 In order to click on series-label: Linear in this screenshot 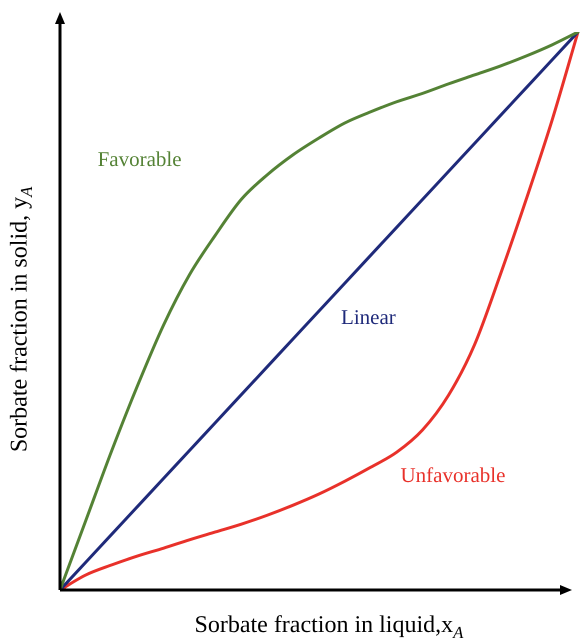, I will do `click(368, 317)`.